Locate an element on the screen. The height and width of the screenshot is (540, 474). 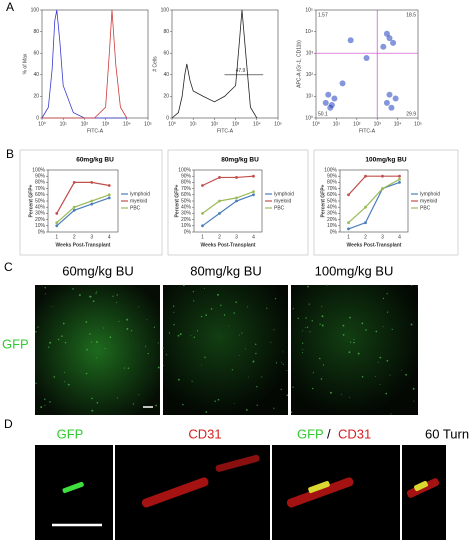
x-tick-label: 10³ is located at coordinates (236, 124).